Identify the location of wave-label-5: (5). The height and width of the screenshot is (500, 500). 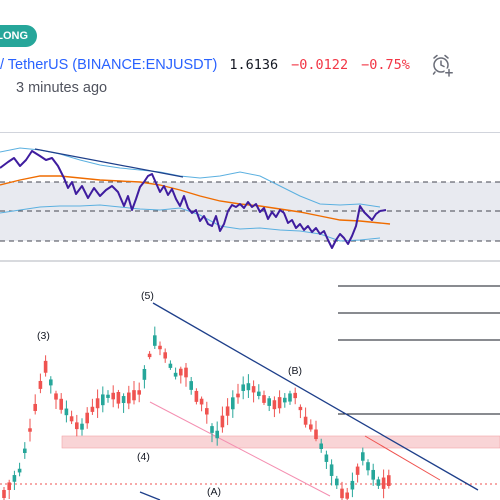
(147, 296).